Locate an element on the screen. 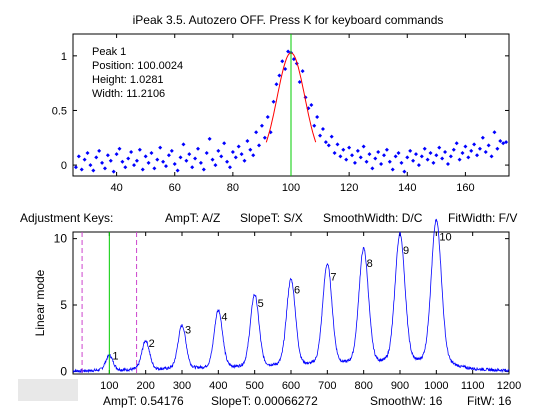 The height and width of the screenshot is (420, 560). peak-label: 2 is located at coordinates (152, 344).